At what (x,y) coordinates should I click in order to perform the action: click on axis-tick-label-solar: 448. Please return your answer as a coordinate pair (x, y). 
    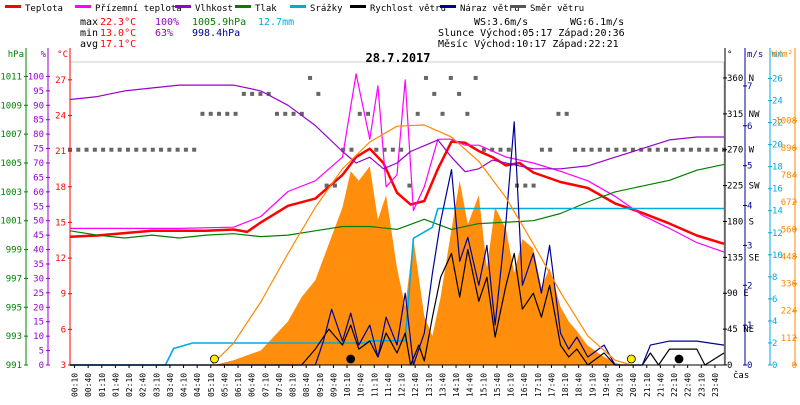
    Looking at the image, I should click on (789, 257).